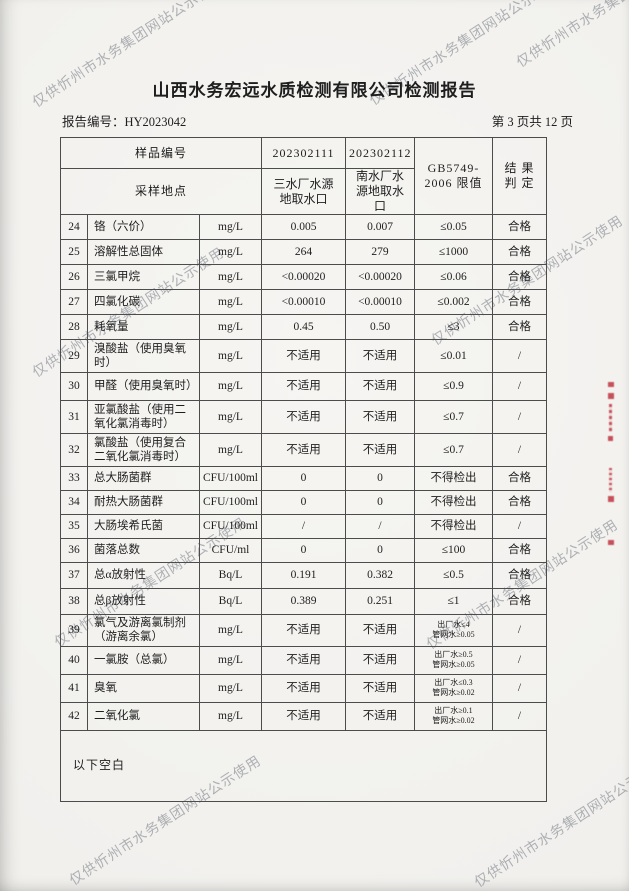  Describe the element at coordinates (143, 716) in the screenshot. I see `item-name: 二氧化氯` at that location.